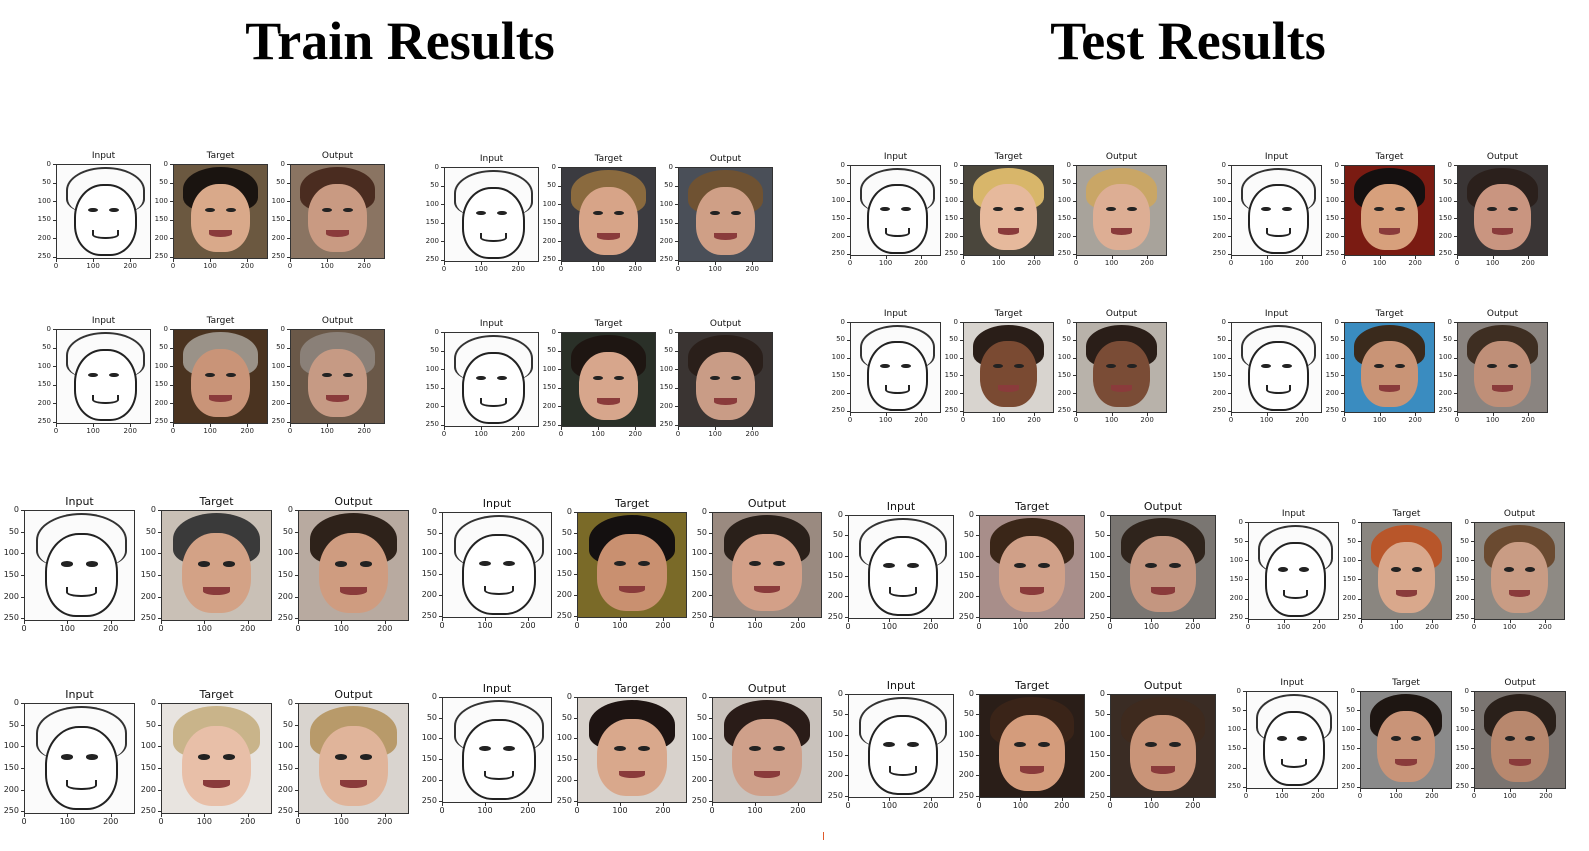 Image resolution: width=1589 pixels, height=851 pixels. Describe the element at coordinates (1406, 683) in the screenshot. I see `panel-title: Target` at that location.